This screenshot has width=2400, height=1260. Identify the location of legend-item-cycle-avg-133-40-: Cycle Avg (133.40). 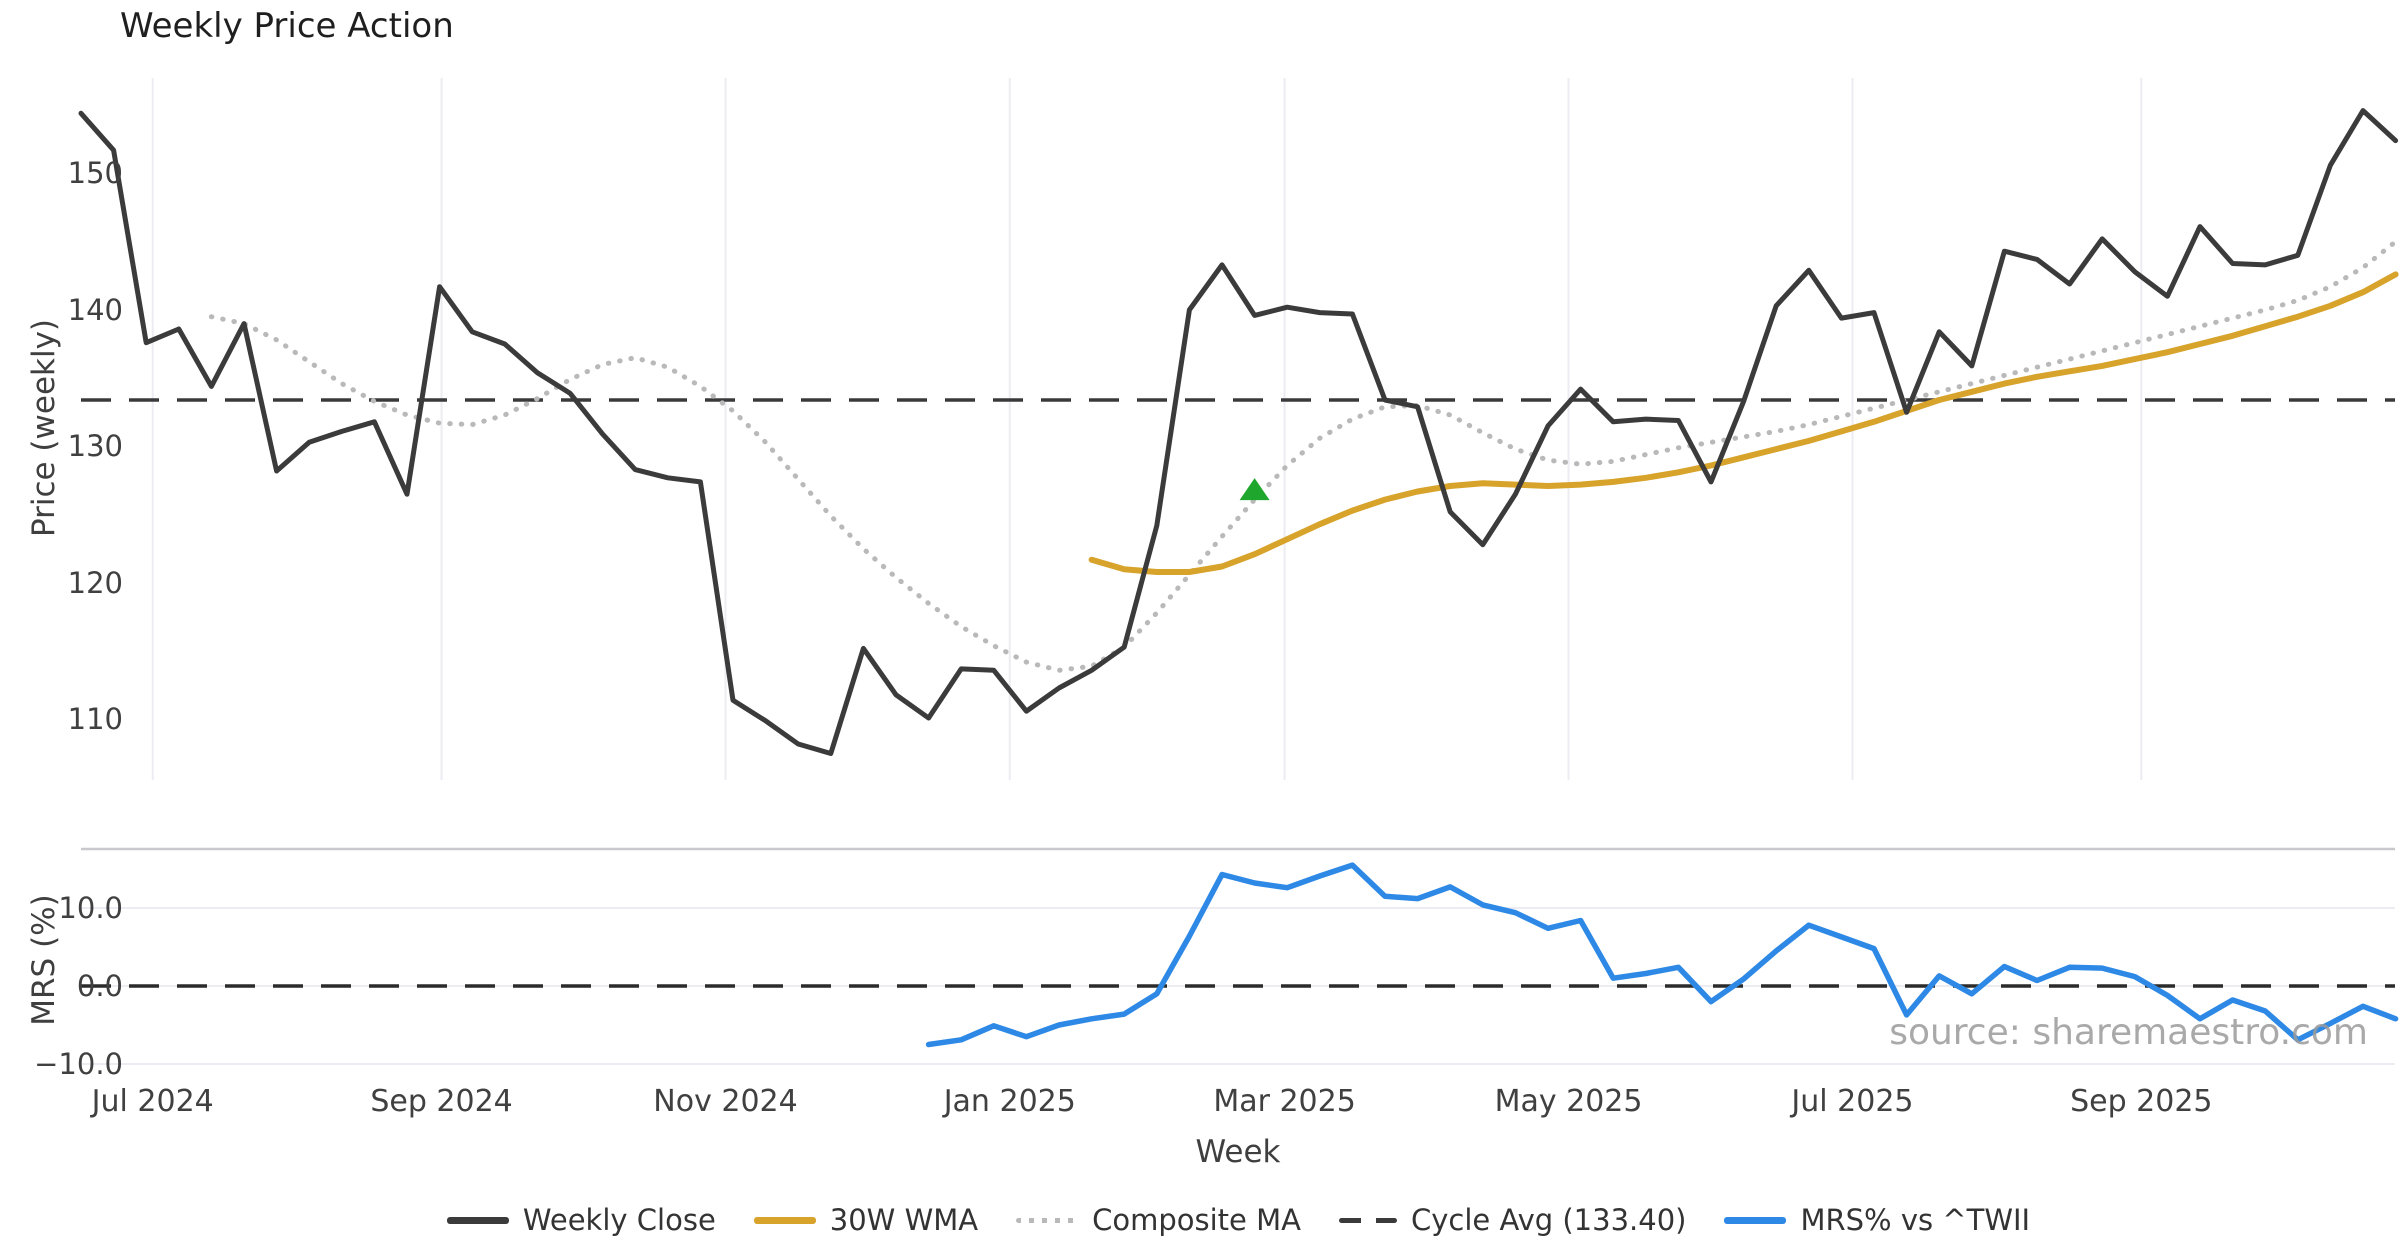
(1512, 1220).